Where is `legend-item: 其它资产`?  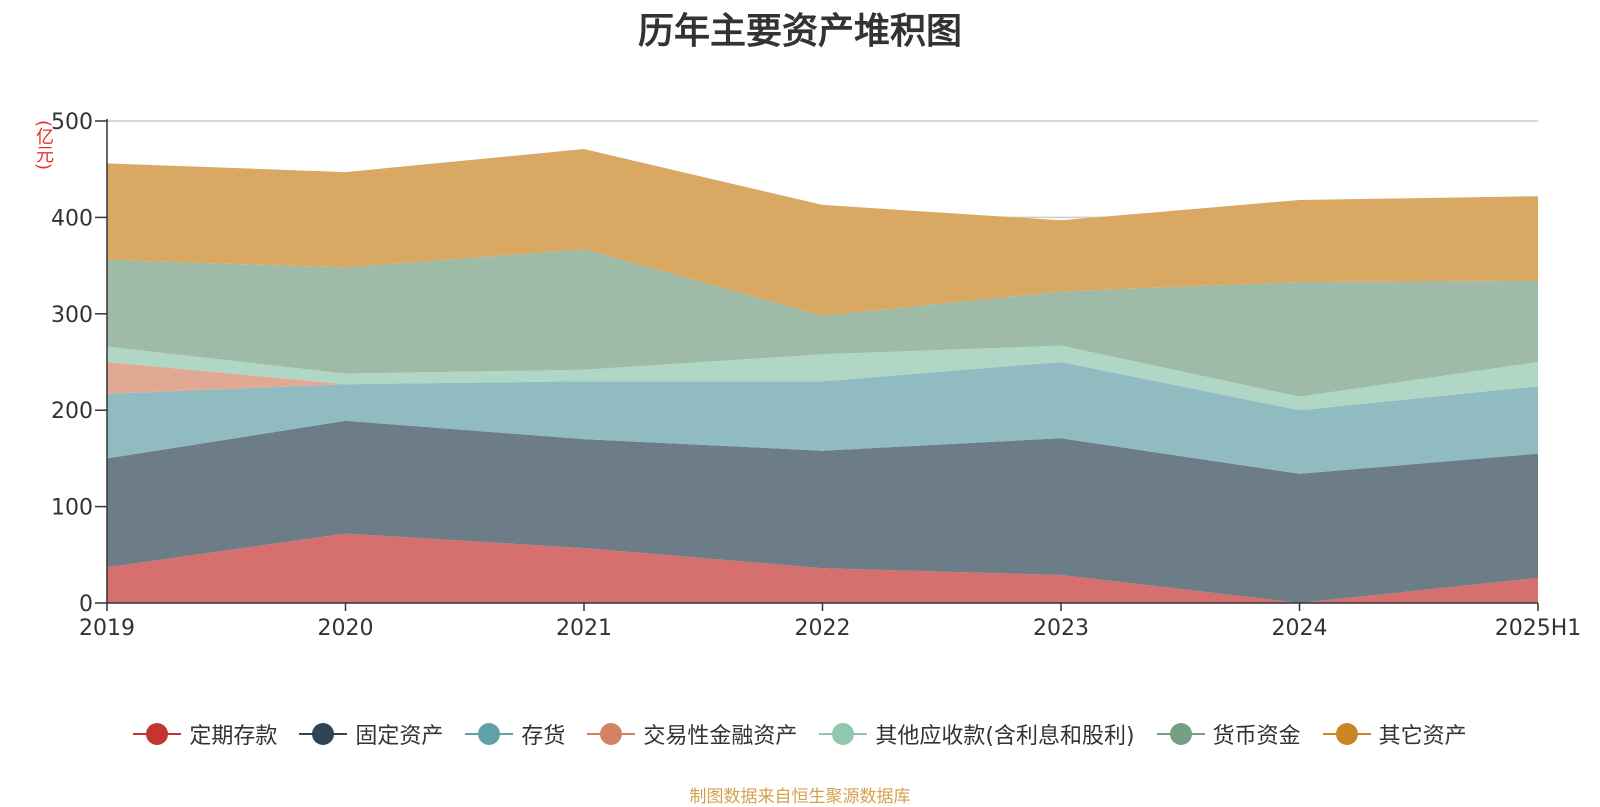
legend-item: 其它资产 is located at coordinates (1394, 734).